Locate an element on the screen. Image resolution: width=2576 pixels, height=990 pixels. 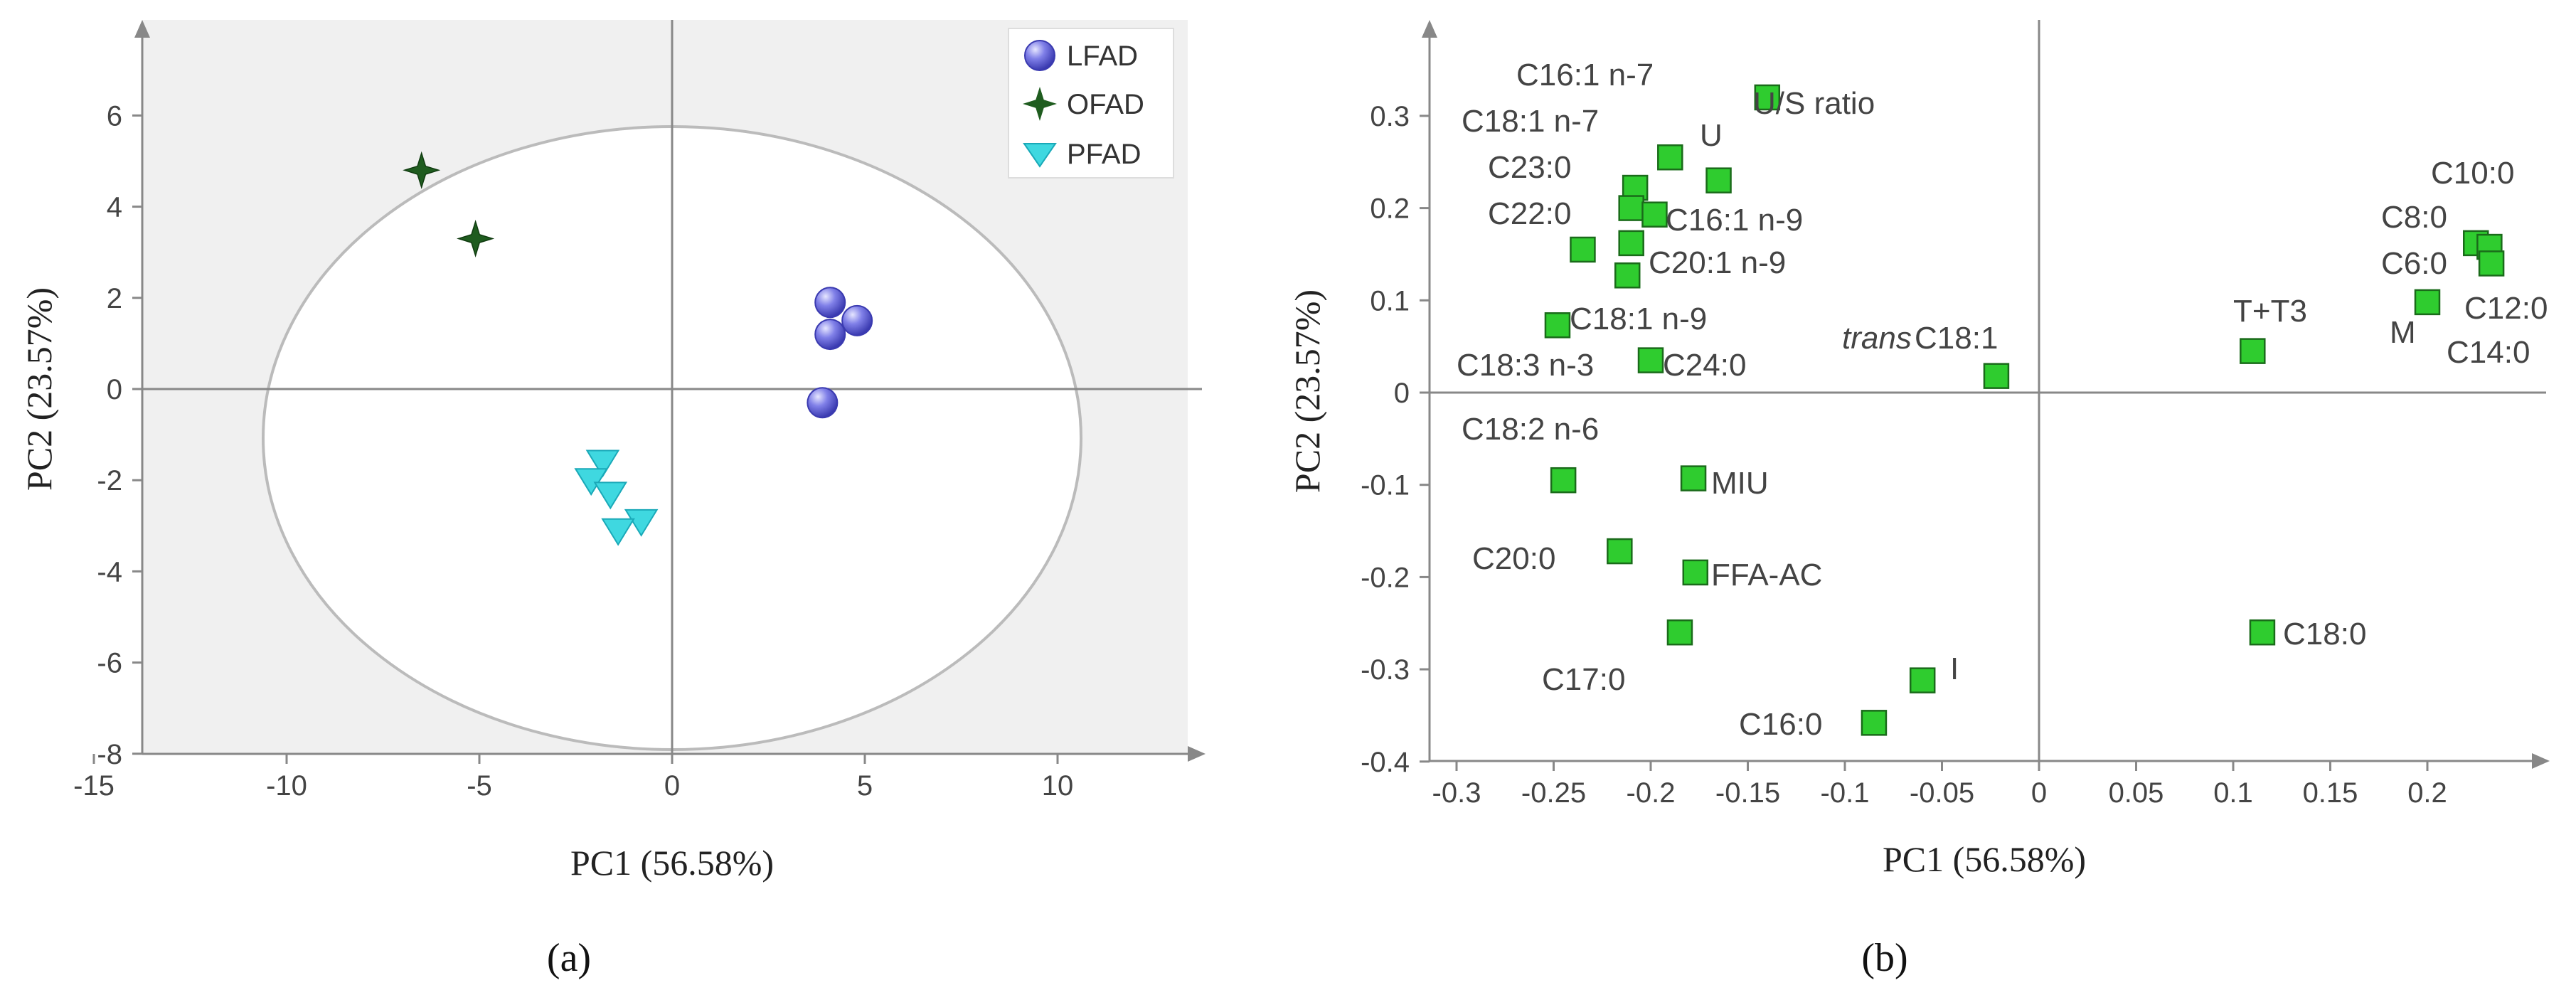
point-label: C20:0 is located at coordinates (1513, 558).